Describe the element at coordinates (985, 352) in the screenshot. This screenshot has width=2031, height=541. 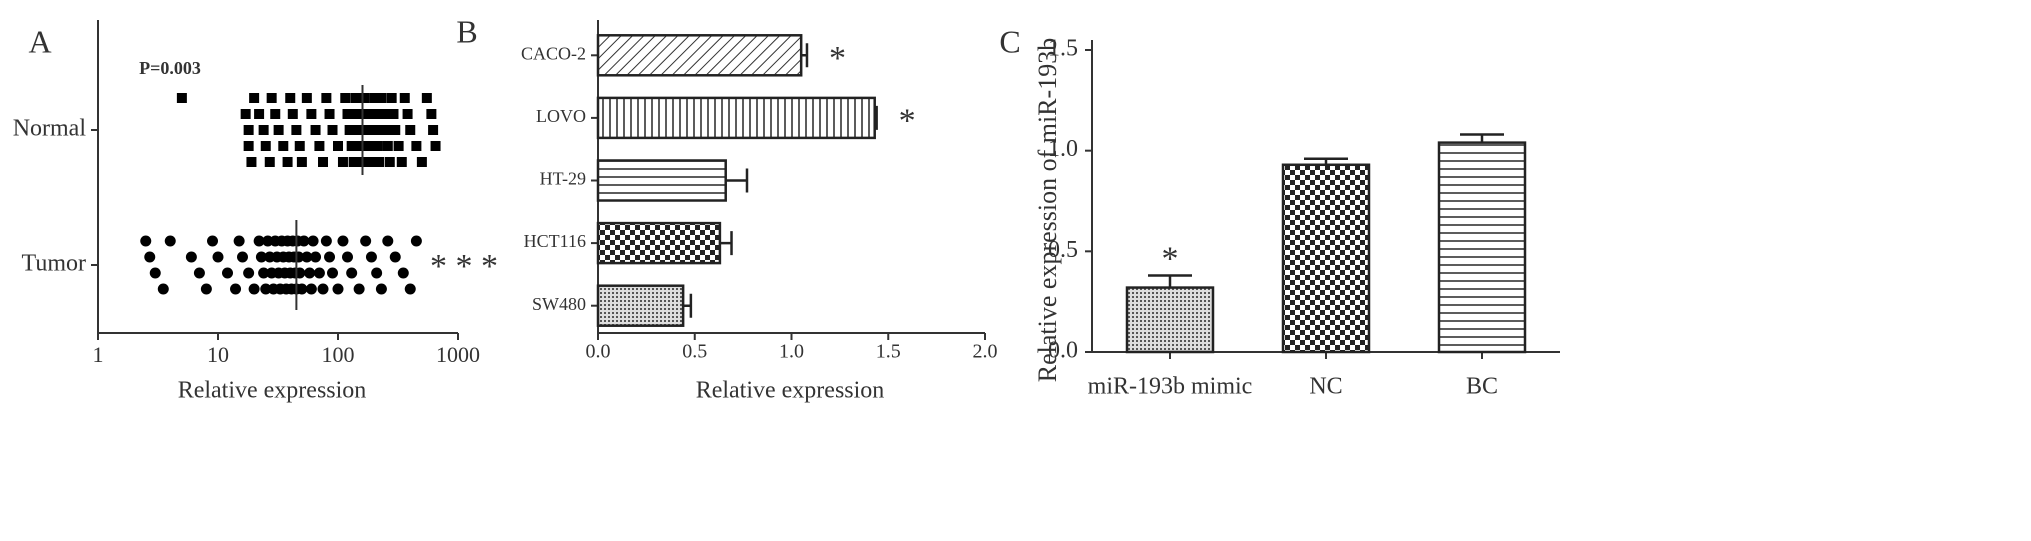
I see `x-tick-label: 2.0` at that location.